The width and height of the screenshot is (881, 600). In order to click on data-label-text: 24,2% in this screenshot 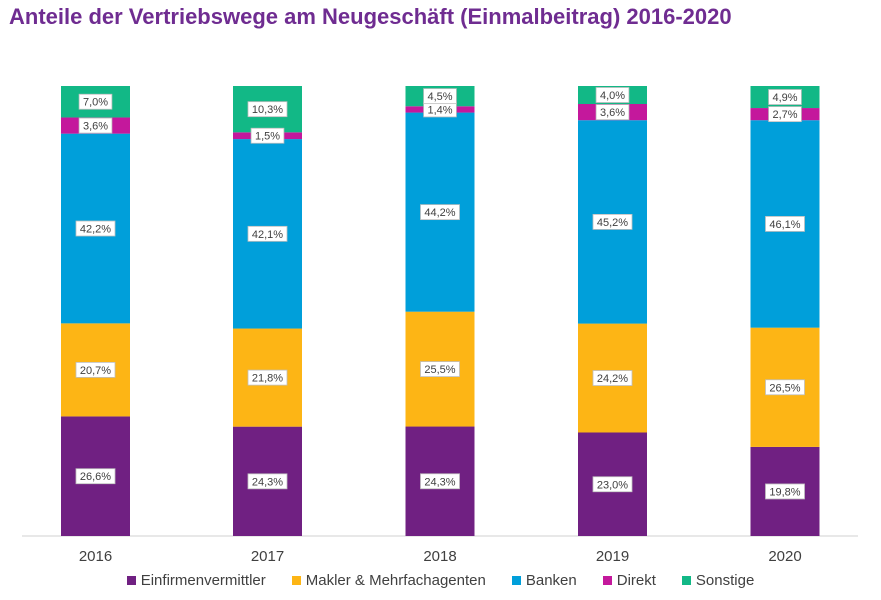, I will do `click(612, 379)`.